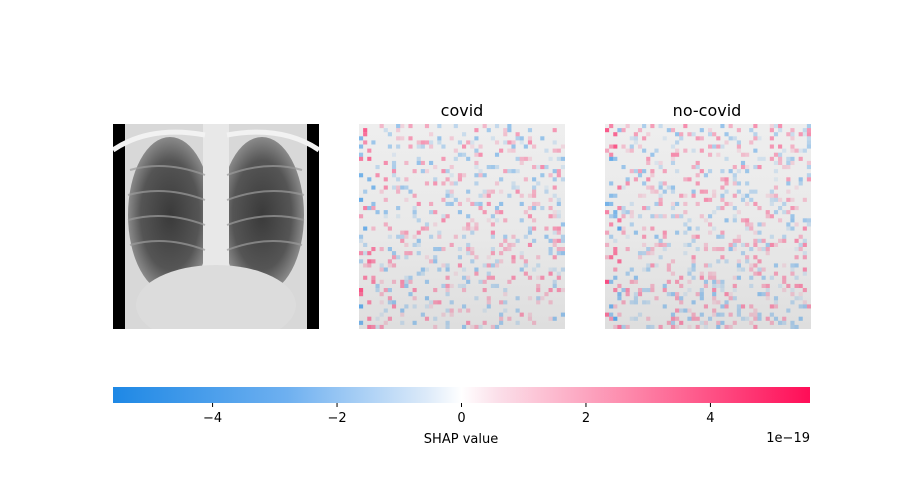  I want to click on colorbar, so click(461, 395).